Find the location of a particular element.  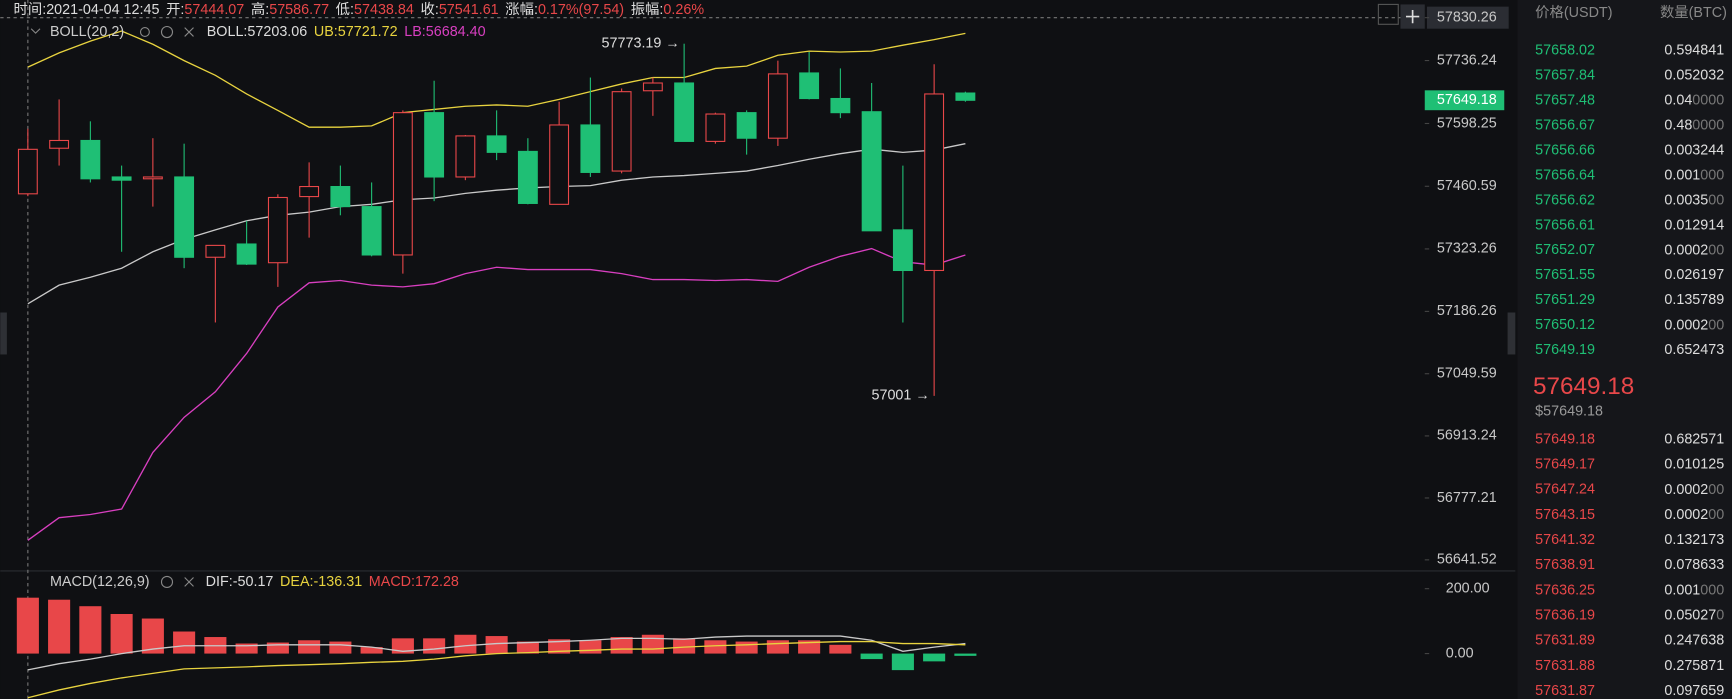

macd-name: MACD(12,26,9) is located at coordinates (100, 582).